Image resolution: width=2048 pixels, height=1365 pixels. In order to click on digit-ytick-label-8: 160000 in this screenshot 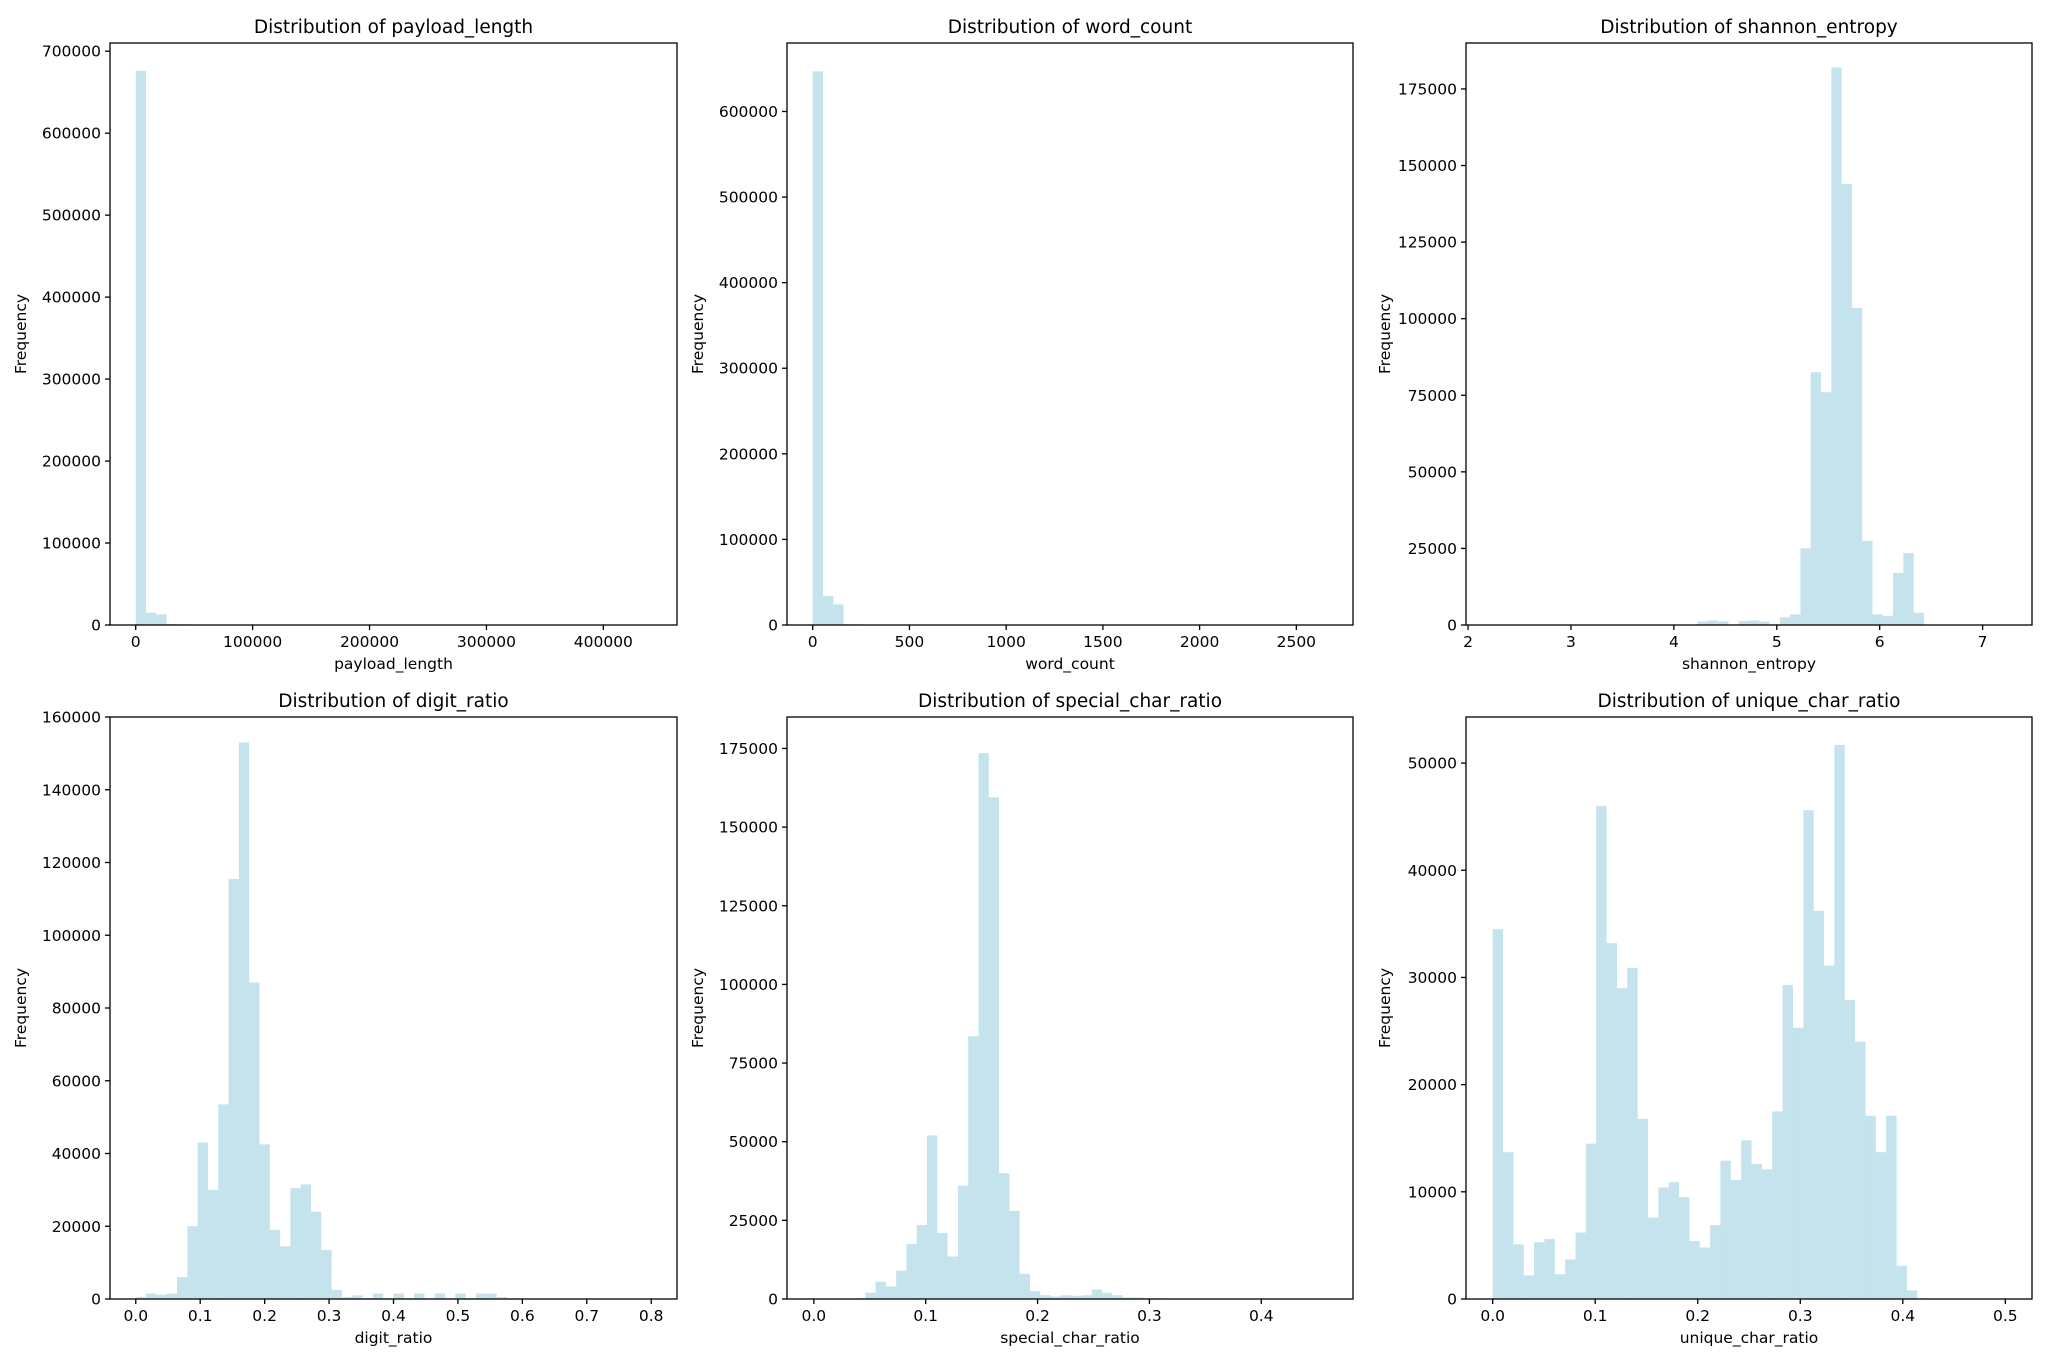, I will do `click(71, 718)`.